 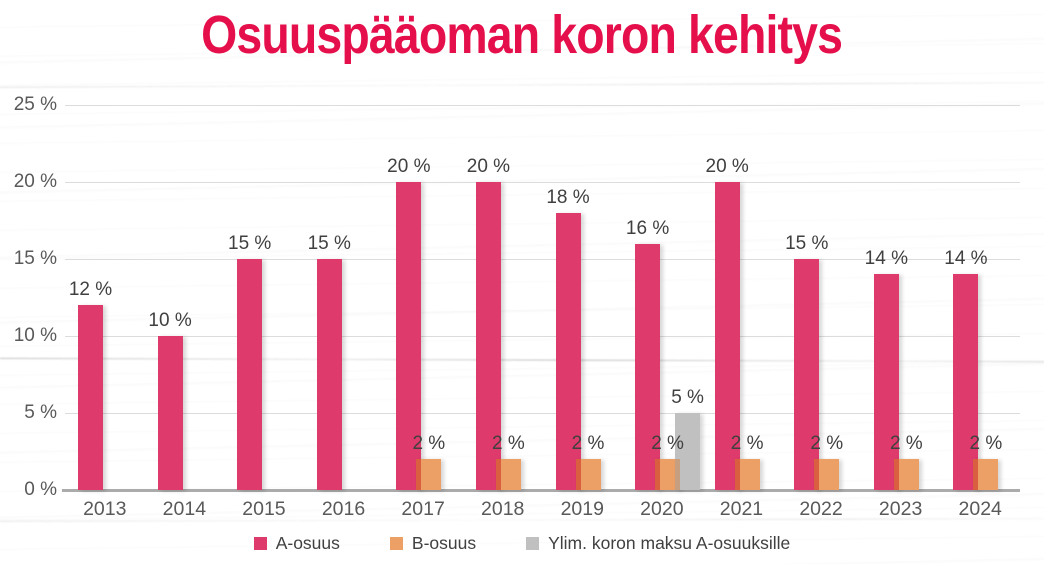 What do you see at coordinates (264, 297) in the screenshot?
I see `category-group-2015: 15 %` at bounding box center [264, 297].